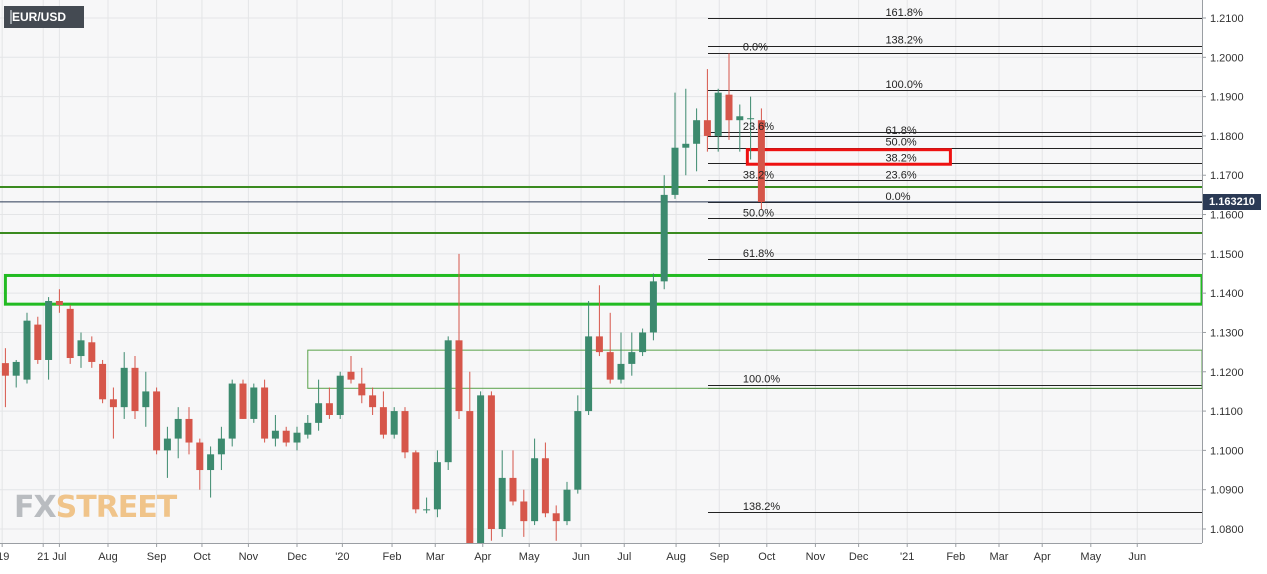  I want to click on watermark-fx: FX, so click(35, 507).